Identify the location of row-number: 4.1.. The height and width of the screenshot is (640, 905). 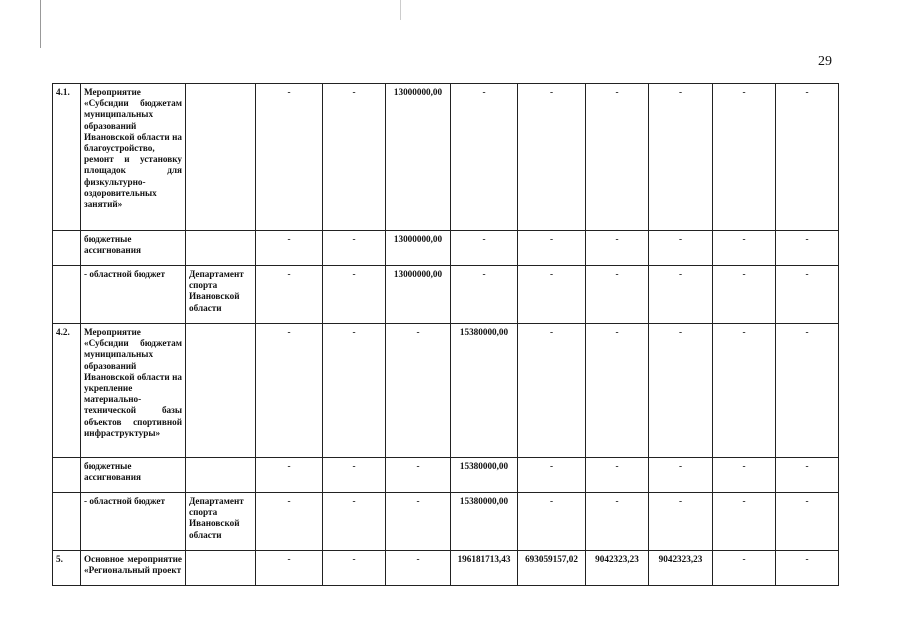
(66, 157).